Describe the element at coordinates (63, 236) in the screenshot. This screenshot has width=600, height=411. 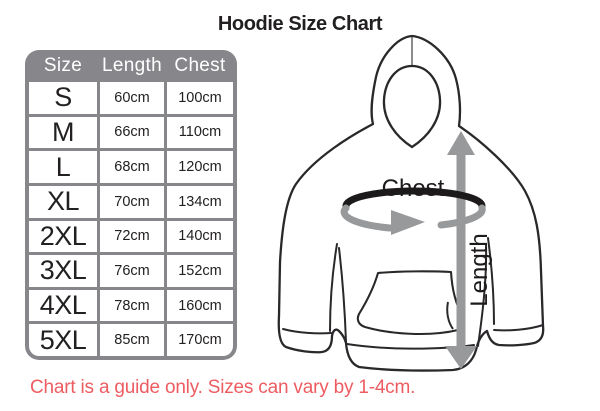
I see `size-cell: 2XL` at that location.